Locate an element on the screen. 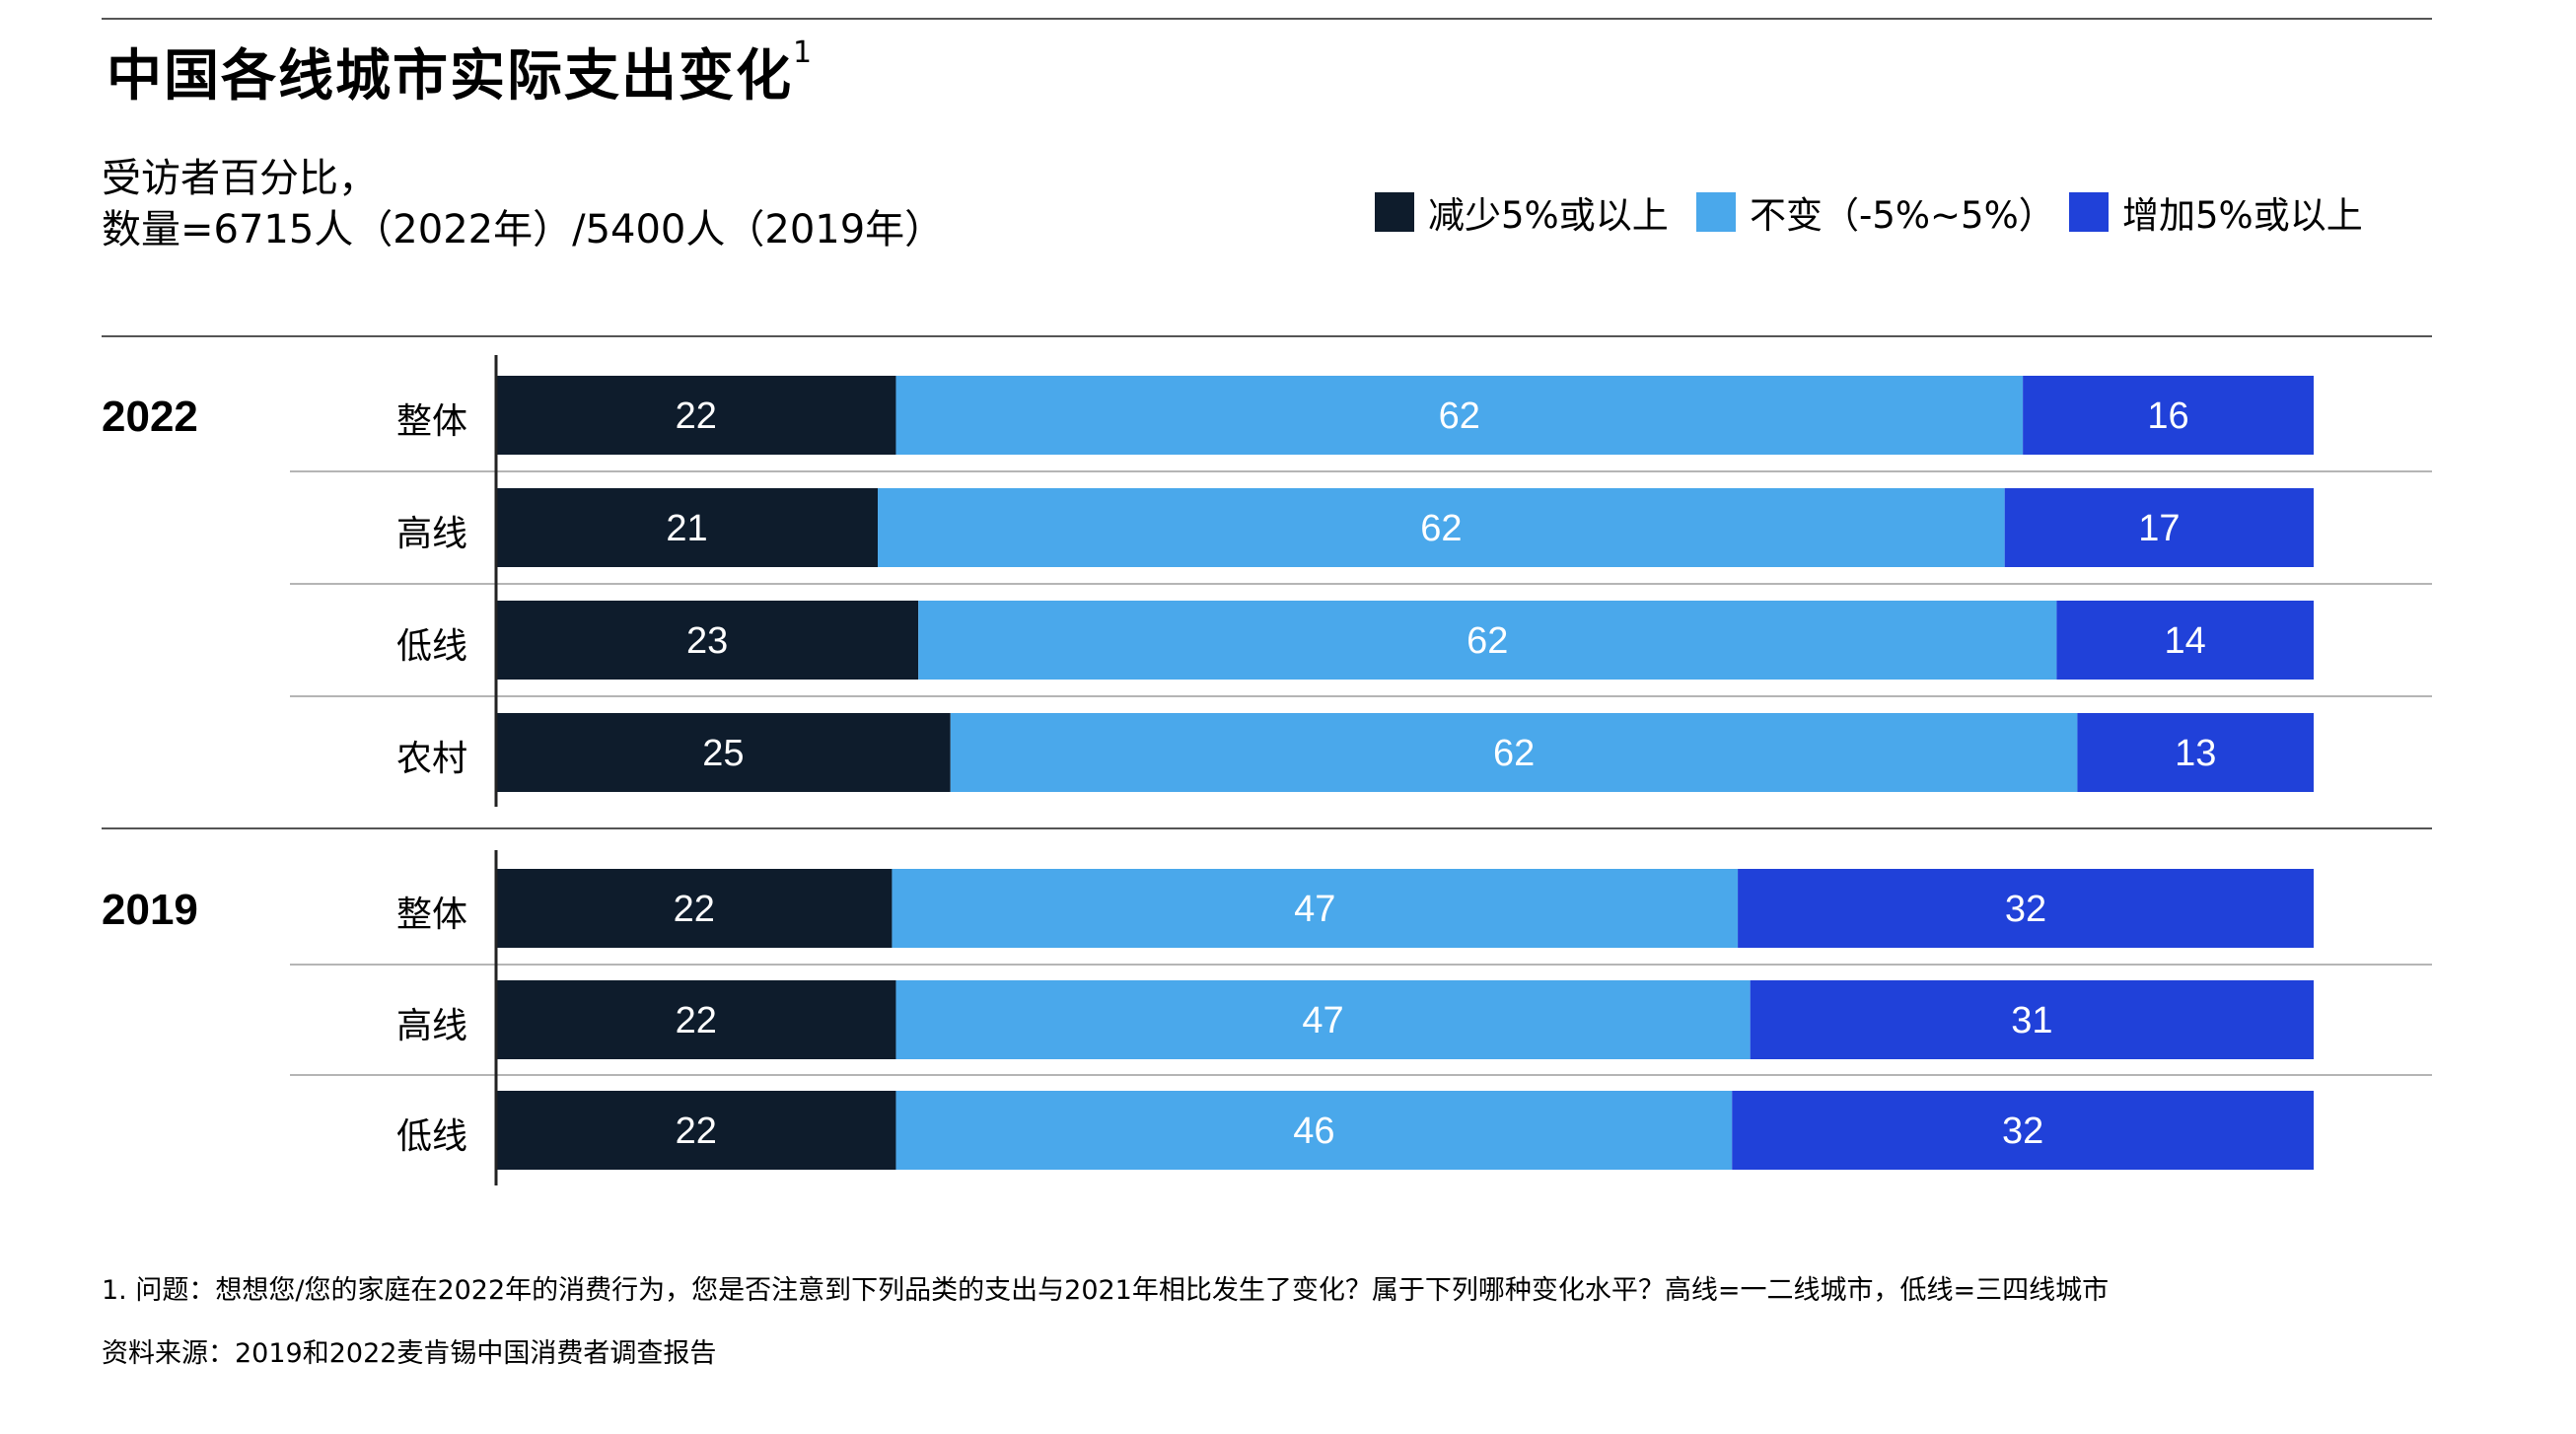  data-label: 21 is located at coordinates (686, 528).